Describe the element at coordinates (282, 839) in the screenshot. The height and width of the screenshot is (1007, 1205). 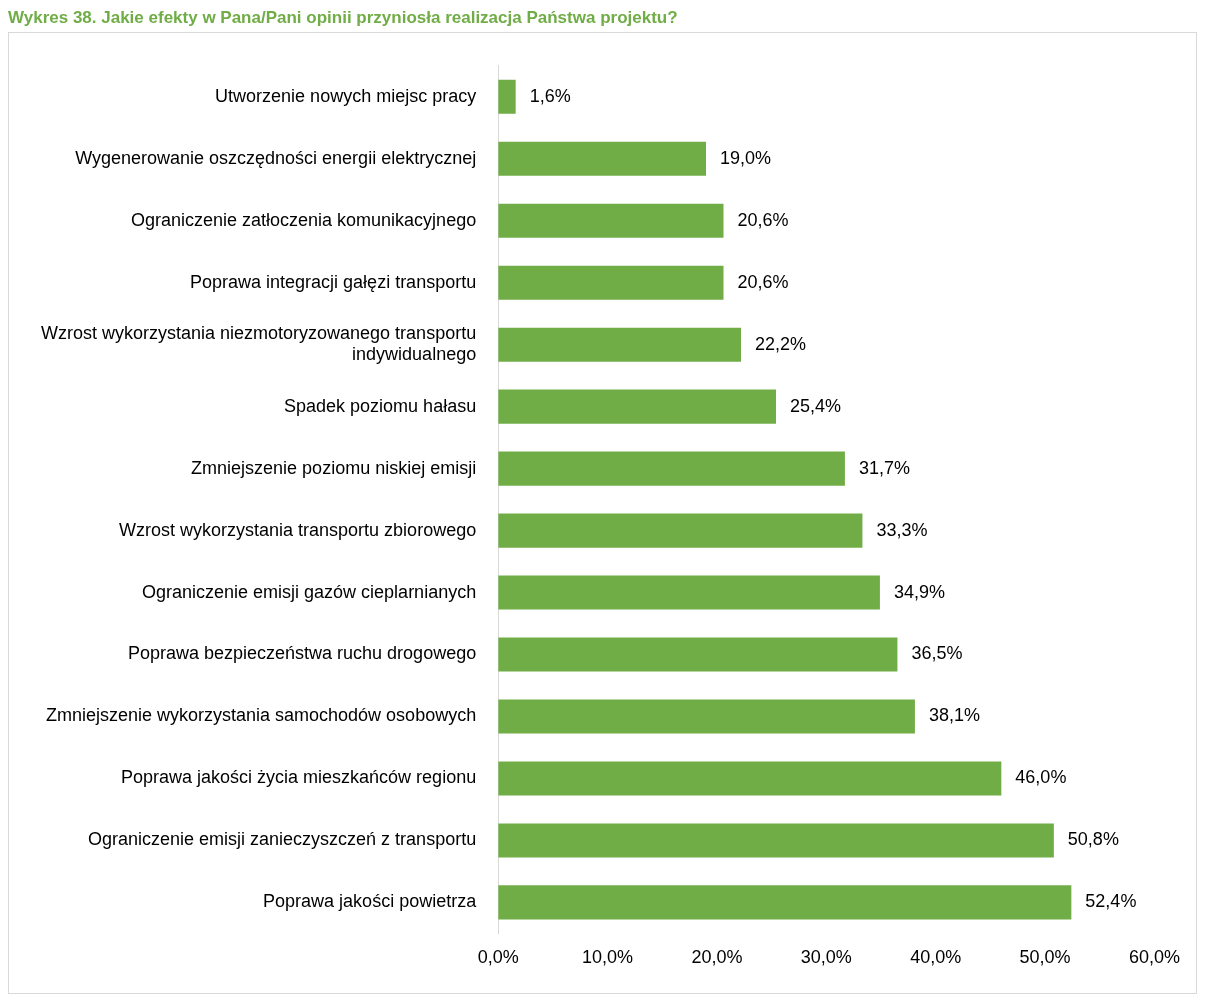
I see `y-tick-label: Ograniczenie emisji zanieczyszczeń z transportu` at that location.